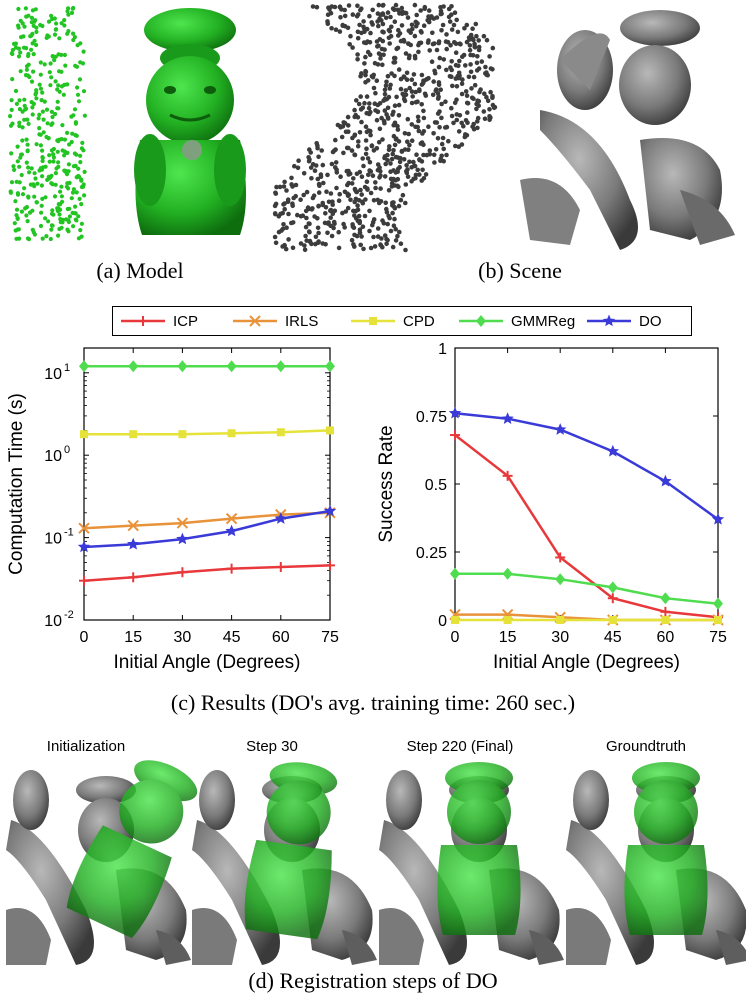 This screenshot has height=1000, width=746. Describe the element at coordinates (402, 321) in the screenshot. I see `chart-legend: ICP IRLS CPD GMMReg DO` at that location.